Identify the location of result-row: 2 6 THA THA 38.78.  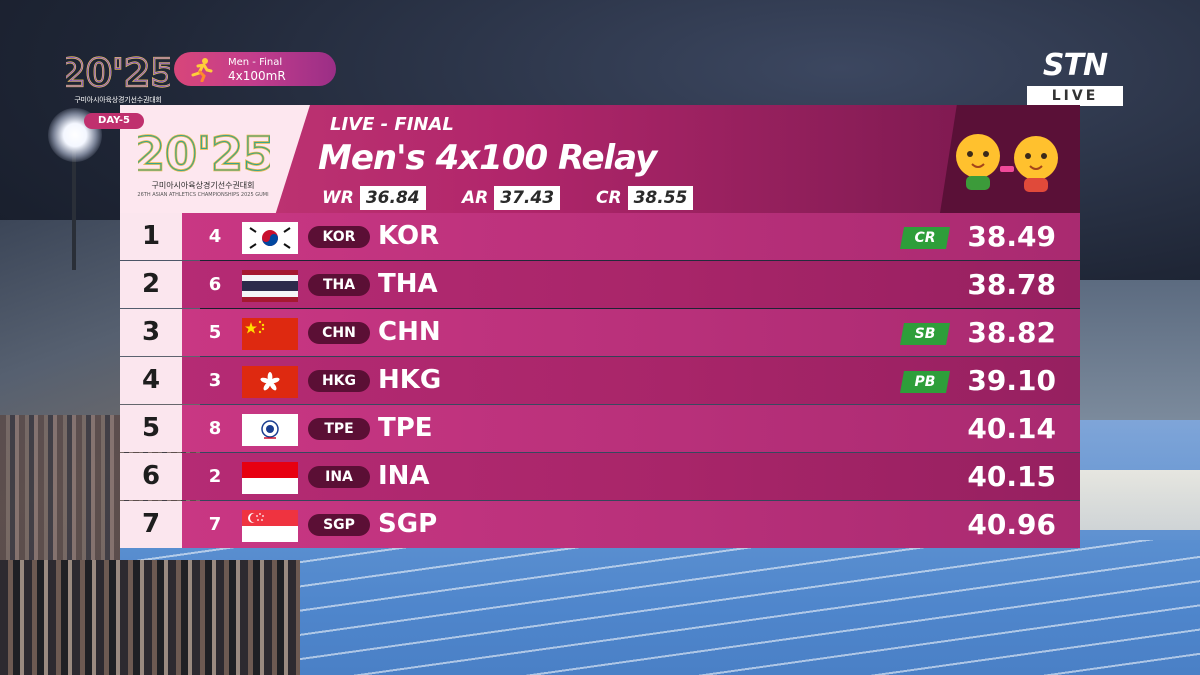
(600, 284).